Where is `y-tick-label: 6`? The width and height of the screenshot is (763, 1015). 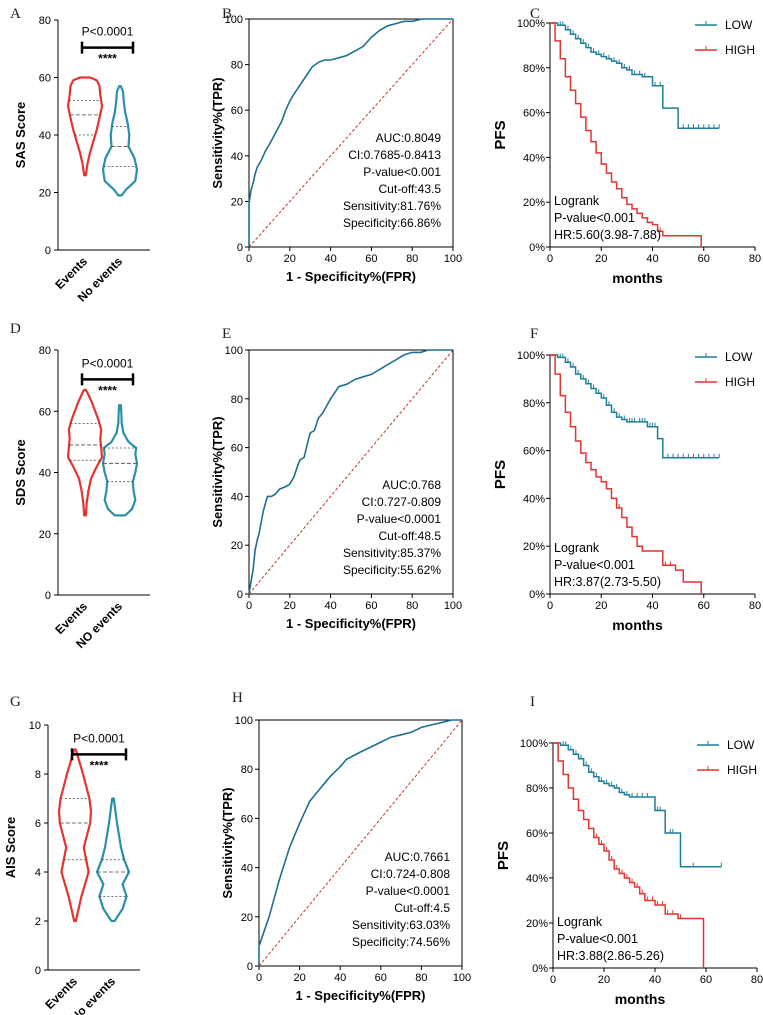
y-tick-label: 6 is located at coordinates (38, 824).